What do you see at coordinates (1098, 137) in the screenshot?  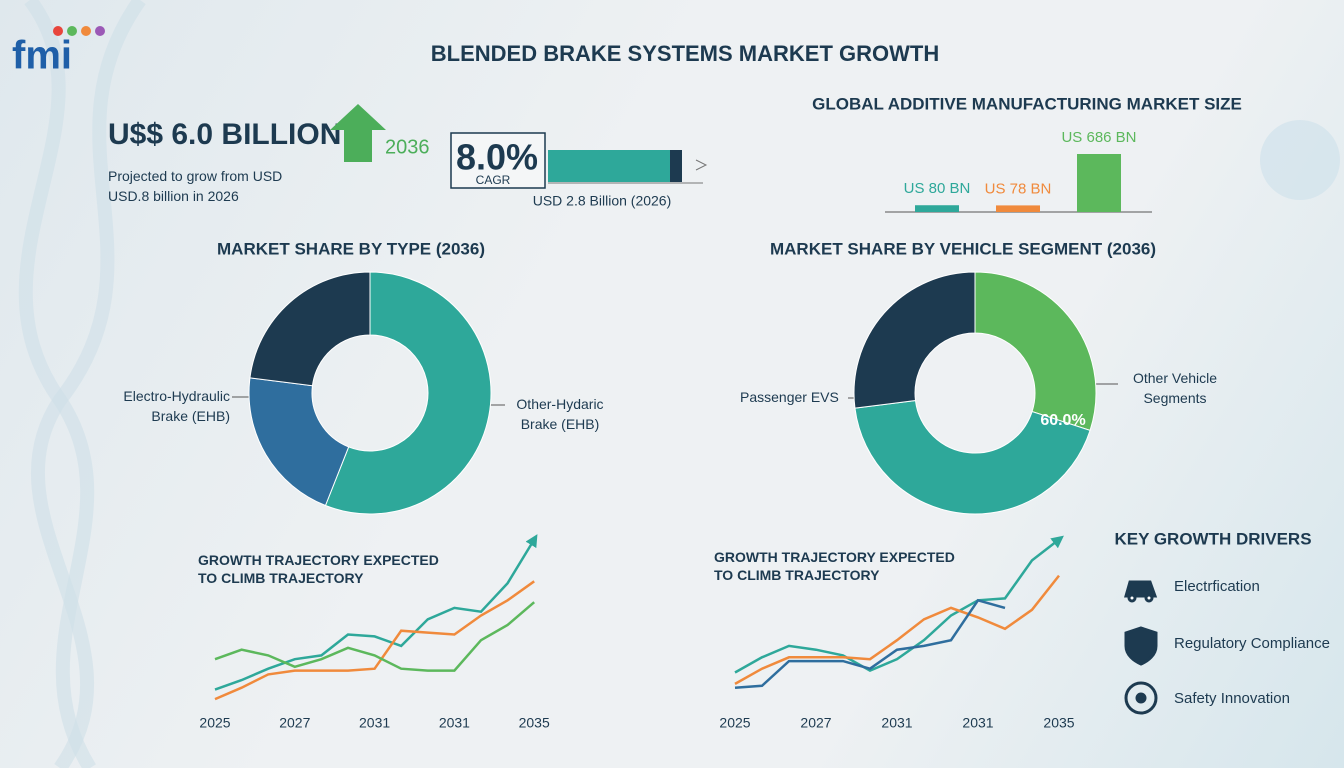 I see `value-label: US 686 BN` at bounding box center [1098, 137].